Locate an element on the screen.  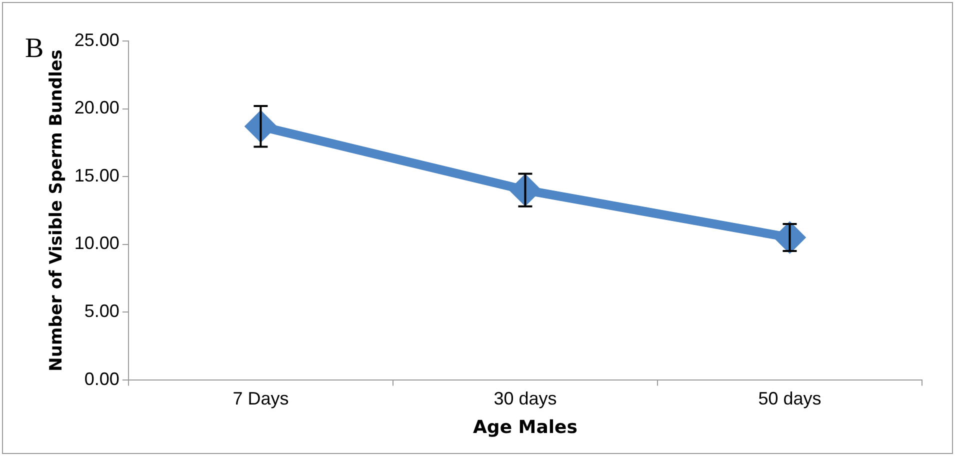
y-tick-label: 20.00 is located at coordinates (97, 108).